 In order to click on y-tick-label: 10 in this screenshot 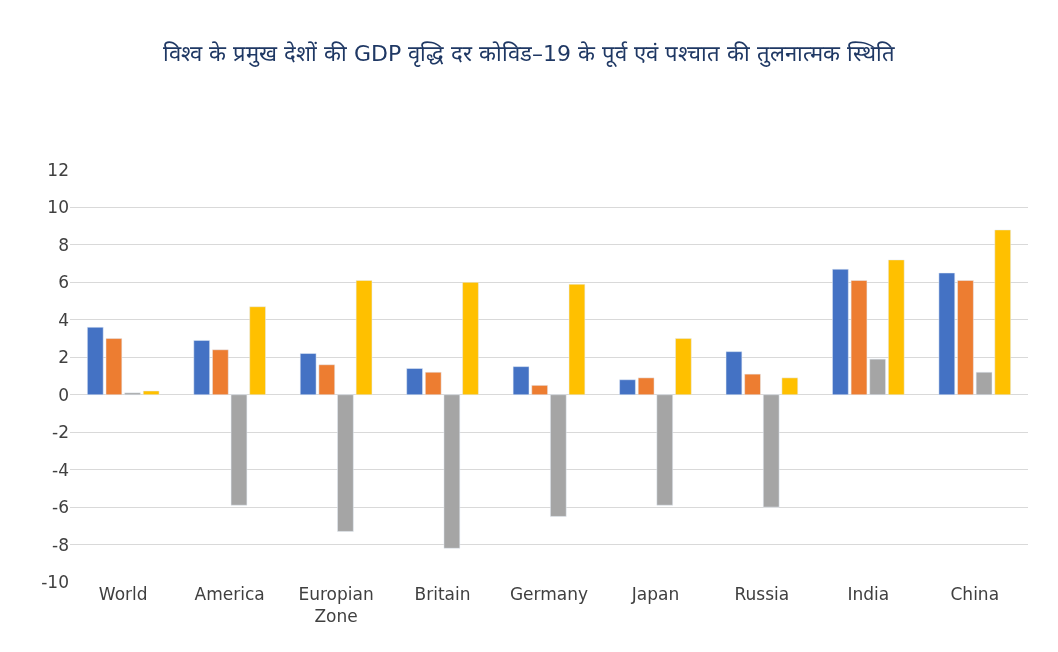, I will do `click(58, 207)`.